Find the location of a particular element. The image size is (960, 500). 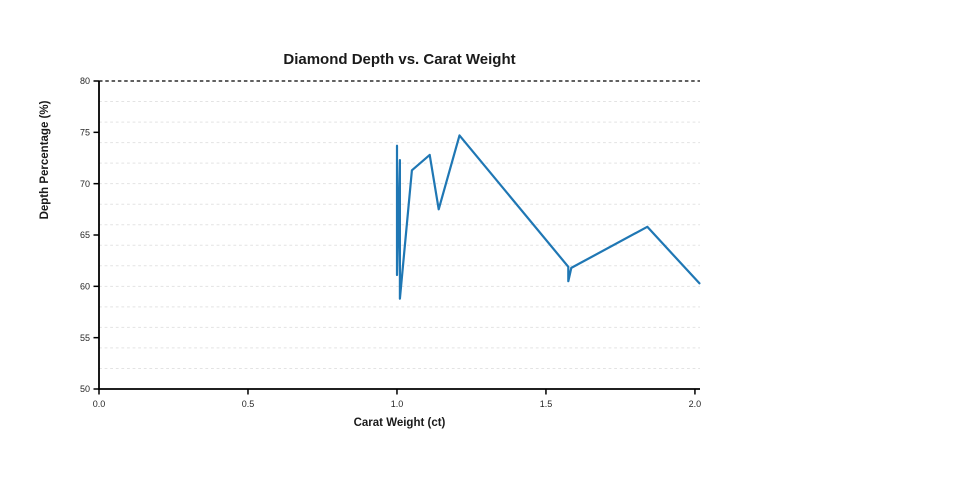

x-tick-label: 1.5 is located at coordinates (546, 404).